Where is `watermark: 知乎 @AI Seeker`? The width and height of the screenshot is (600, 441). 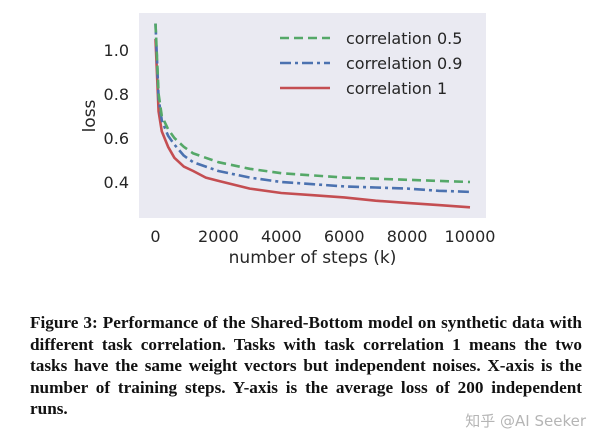 watermark: 知乎 @AI Seeker is located at coordinates (525, 421).